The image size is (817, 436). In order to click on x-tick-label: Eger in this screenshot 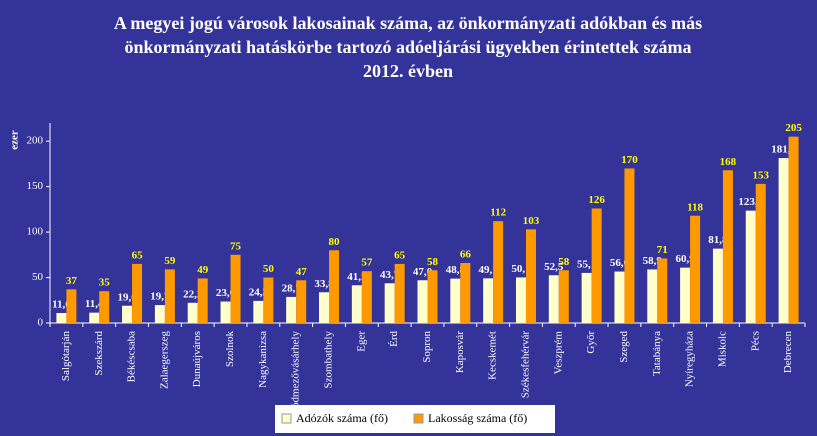, I will do `click(361, 341)`.